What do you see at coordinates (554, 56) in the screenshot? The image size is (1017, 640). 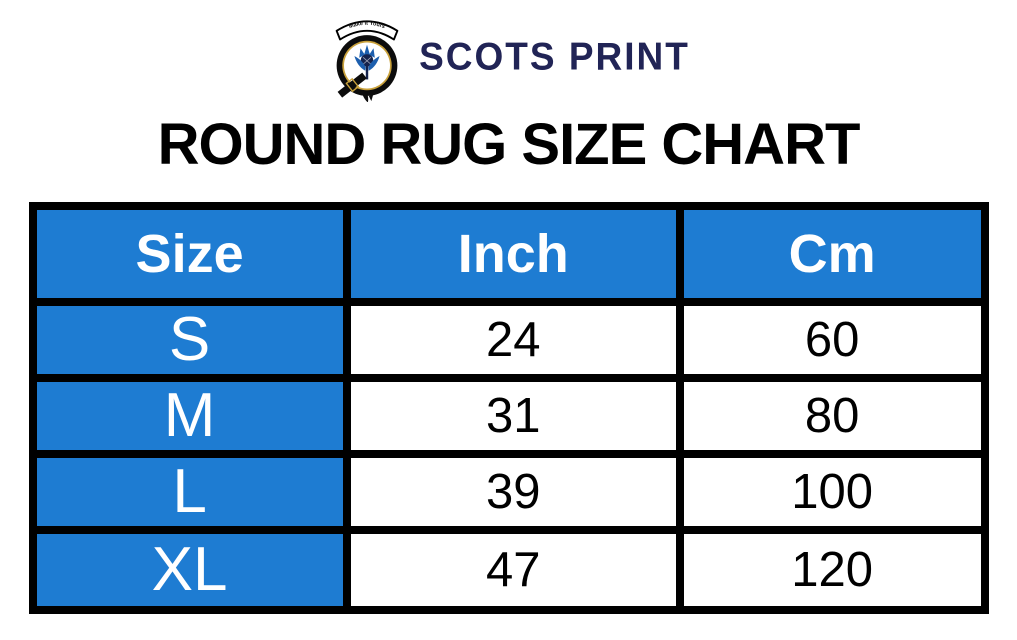 I see `brand-name: SCOTS PRINT` at bounding box center [554, 56].